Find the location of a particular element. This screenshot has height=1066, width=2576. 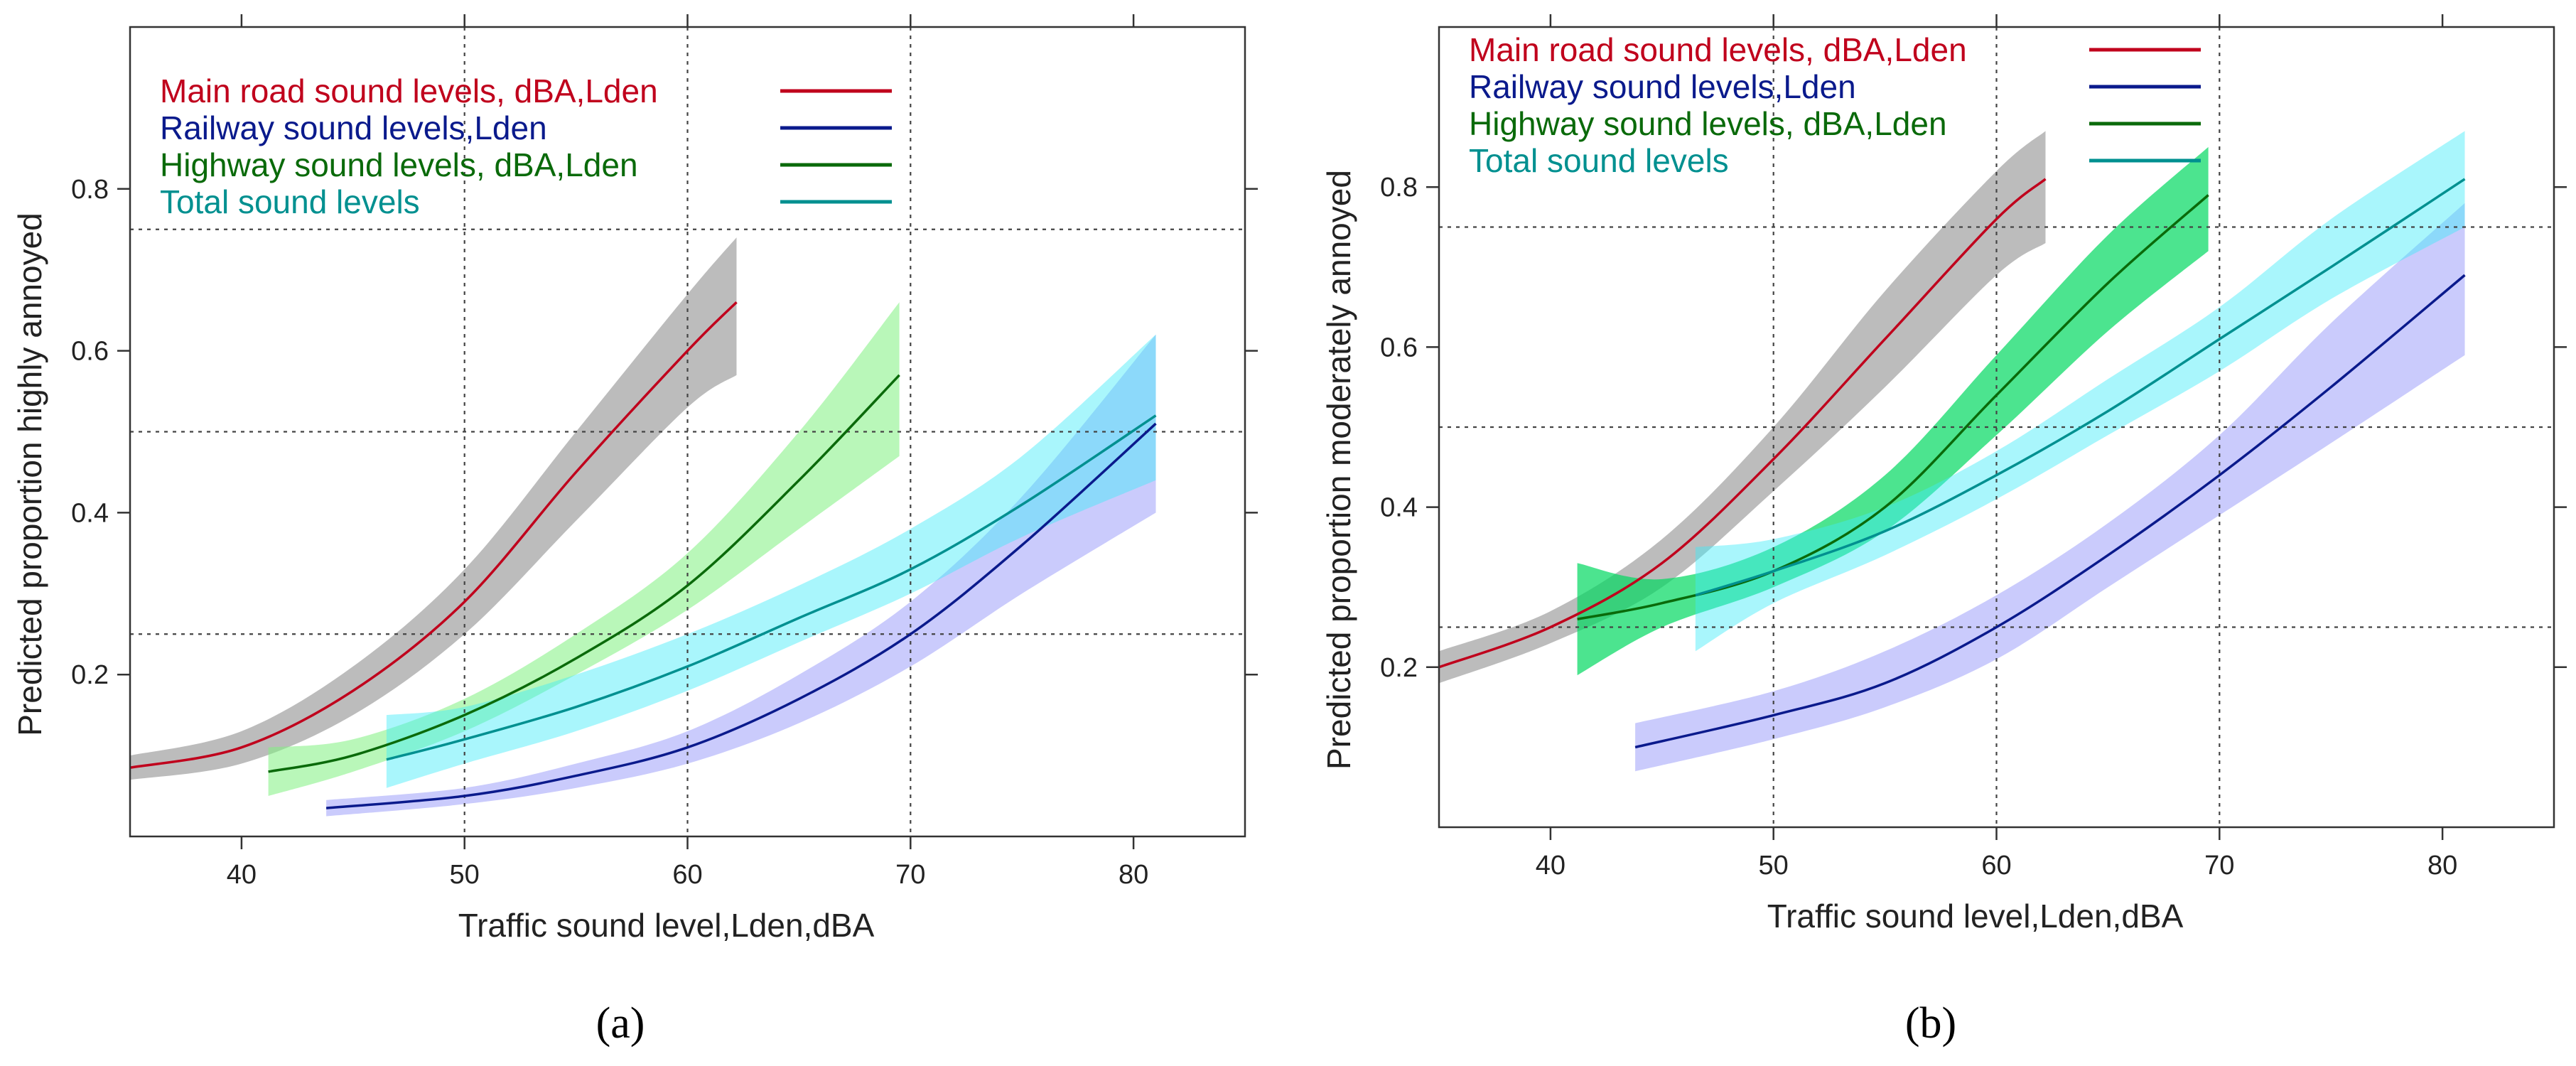

panel-caption: (a) is located at coordinates (620, 1023).